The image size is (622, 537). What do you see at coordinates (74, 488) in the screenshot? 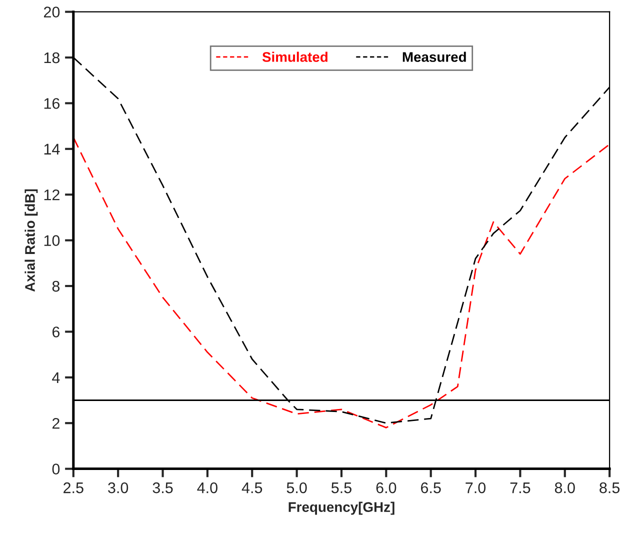
I see `x-tick-label: 2.5` at bounding box center [74, 488].